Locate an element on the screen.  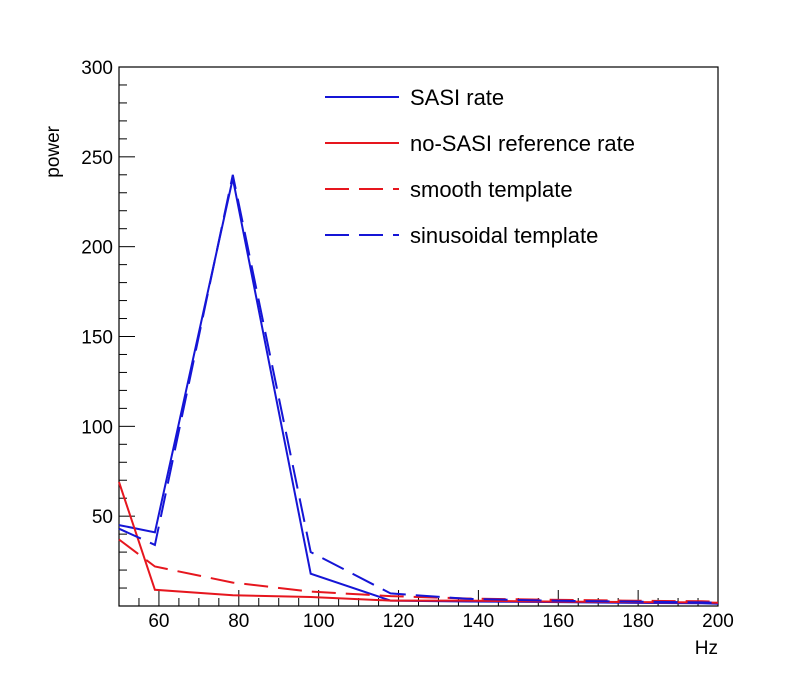
y-tick-label: 50 is located at coordinates (102, 517).